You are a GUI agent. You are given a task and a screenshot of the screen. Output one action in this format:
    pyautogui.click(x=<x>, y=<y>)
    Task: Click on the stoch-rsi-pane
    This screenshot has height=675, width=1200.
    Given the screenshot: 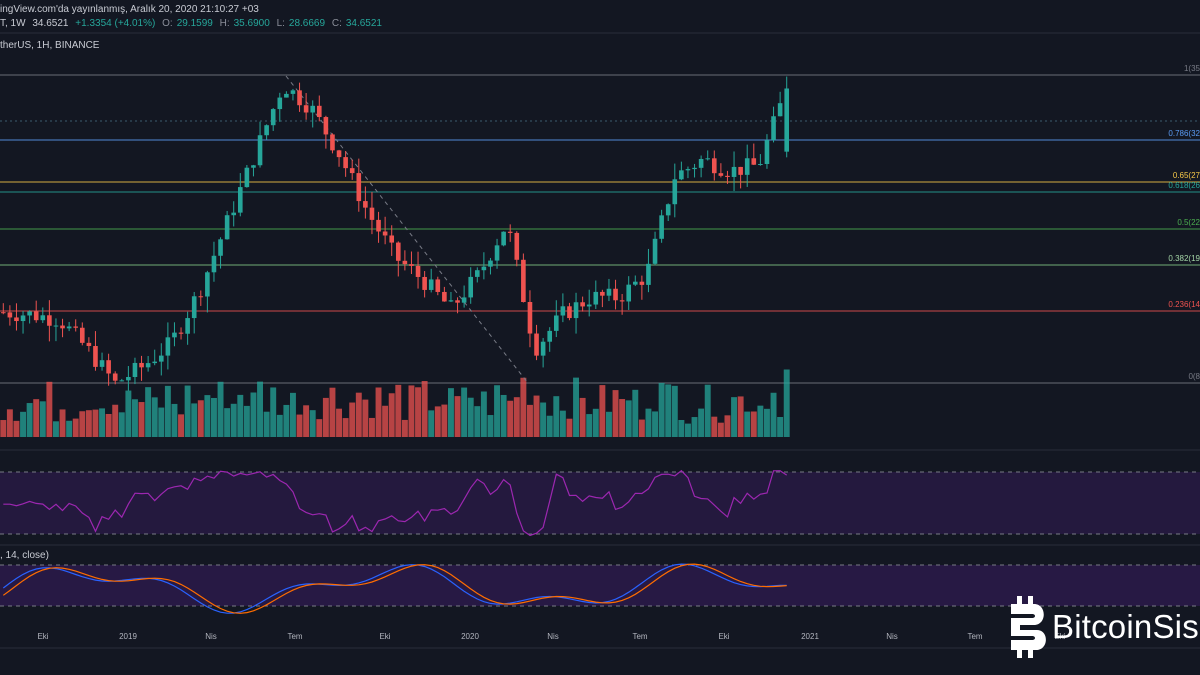 What is the action you would take?
    pyautogui.click(x=600, y=588)
    